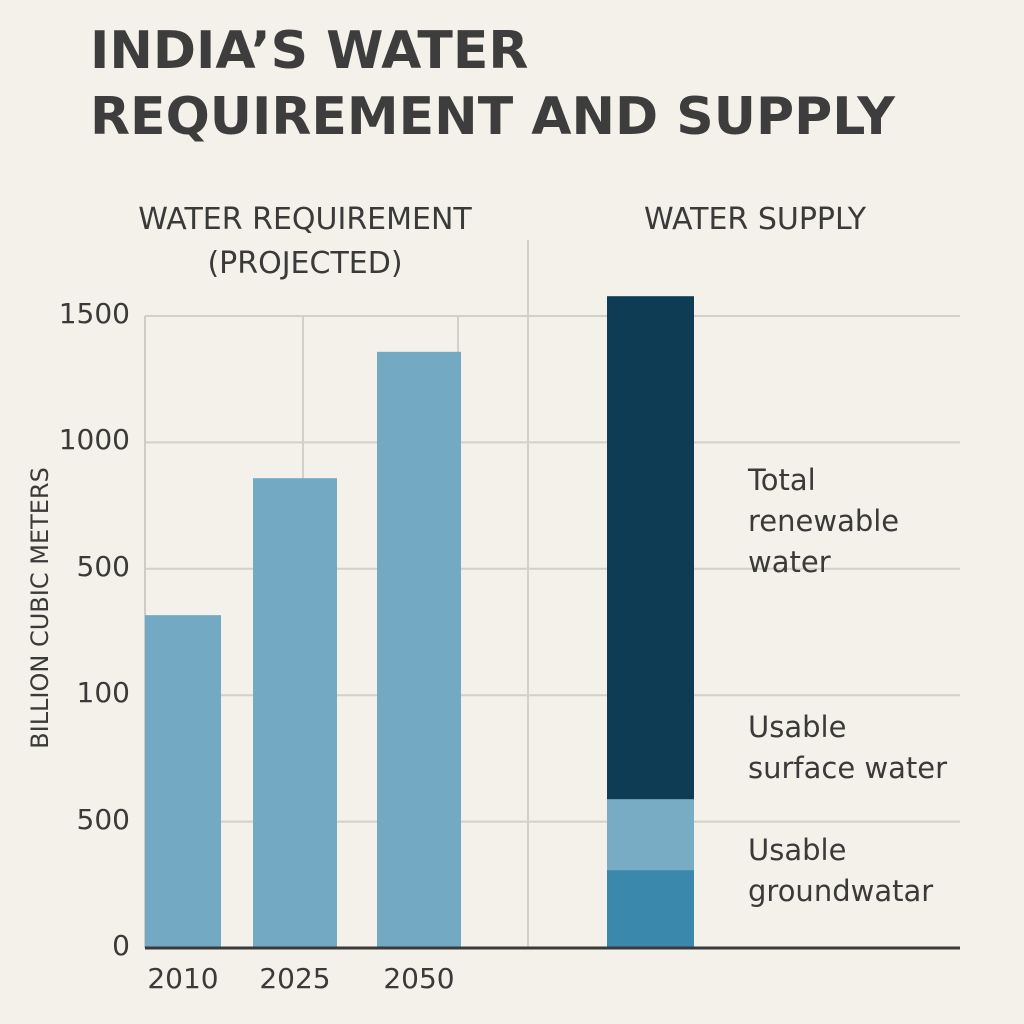  What do you see at coordinates (305, 241) in the screenshot?
I see `subtitle: WATER REQUIREMENT (PROJECTED)` at bounding box center [305, 241].